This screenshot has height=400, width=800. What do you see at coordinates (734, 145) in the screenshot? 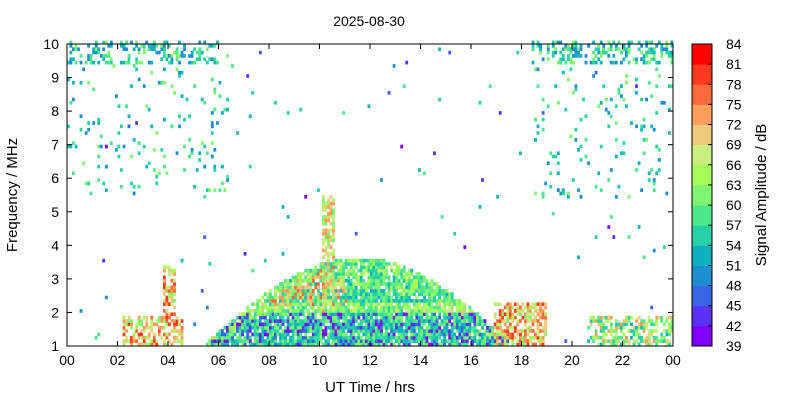
I see `colorbar-tick-label: 69` at bounding box center [734, 145].